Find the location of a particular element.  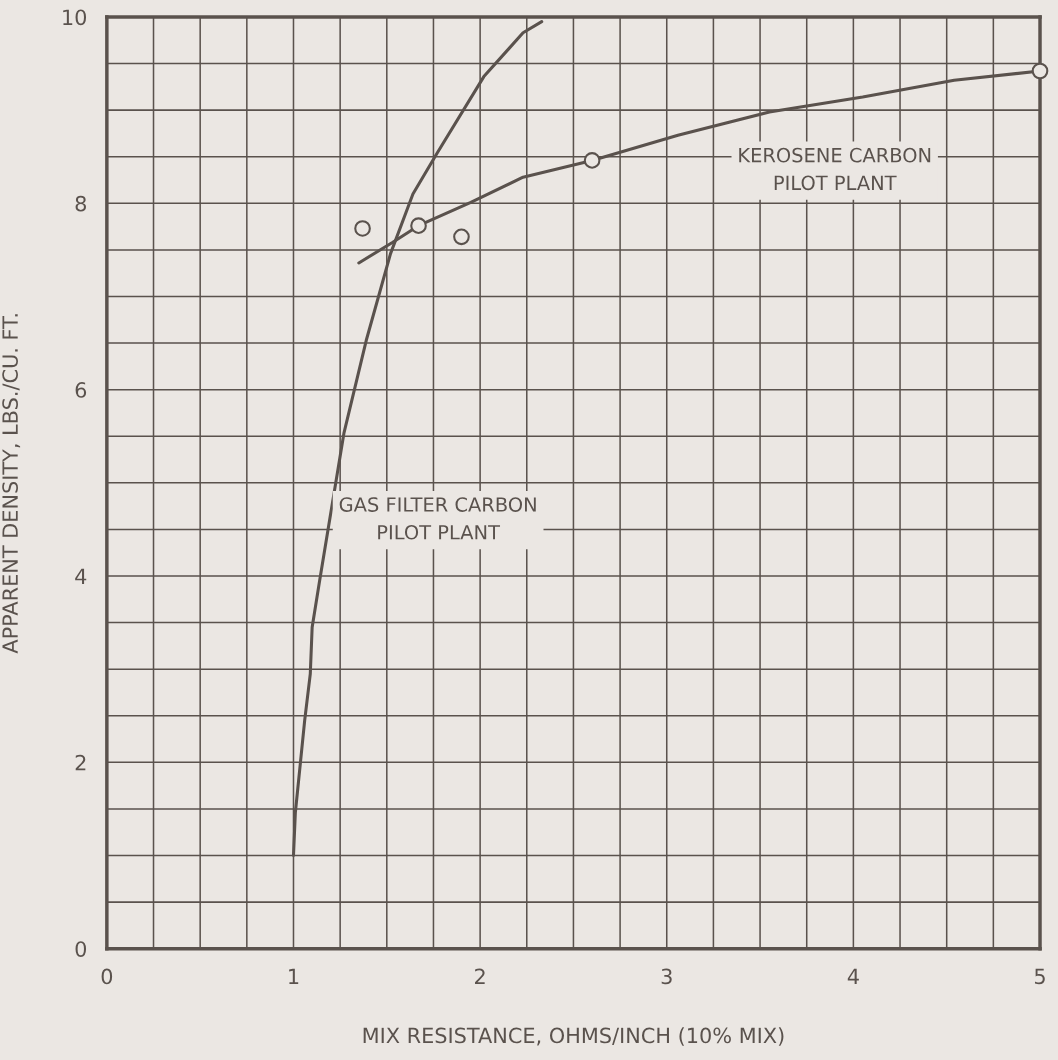

x-tick-label: 1 is located at coordinates (294, 976).